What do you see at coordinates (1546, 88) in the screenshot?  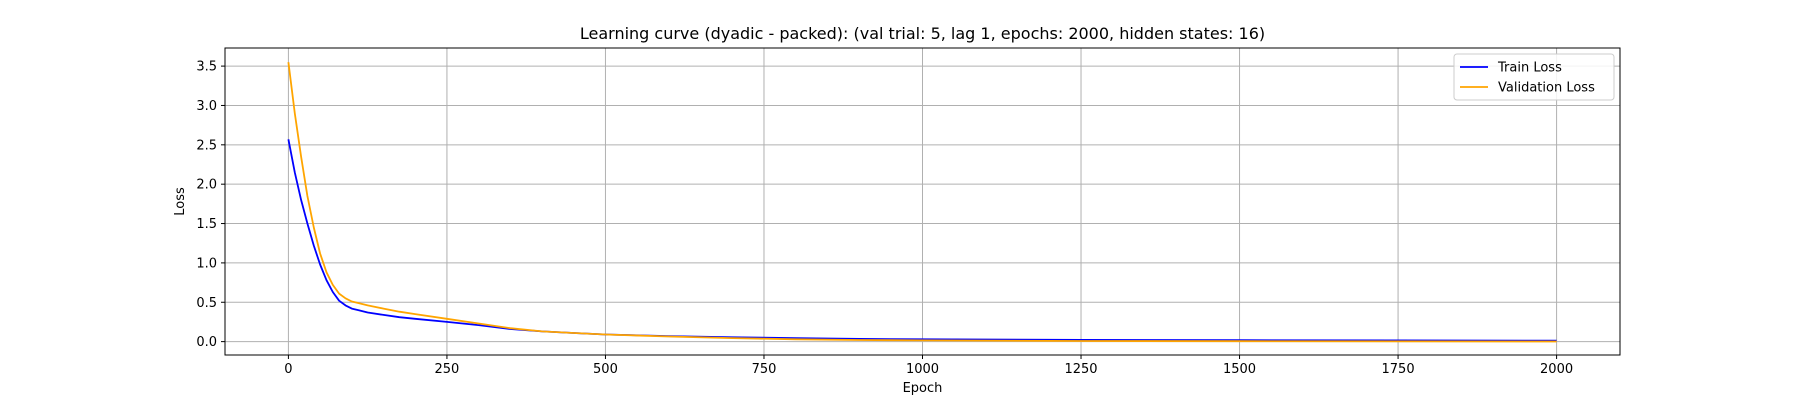 I see `legend-label-validation-loss: Validation Loss` at bounding box center [1546, 88].